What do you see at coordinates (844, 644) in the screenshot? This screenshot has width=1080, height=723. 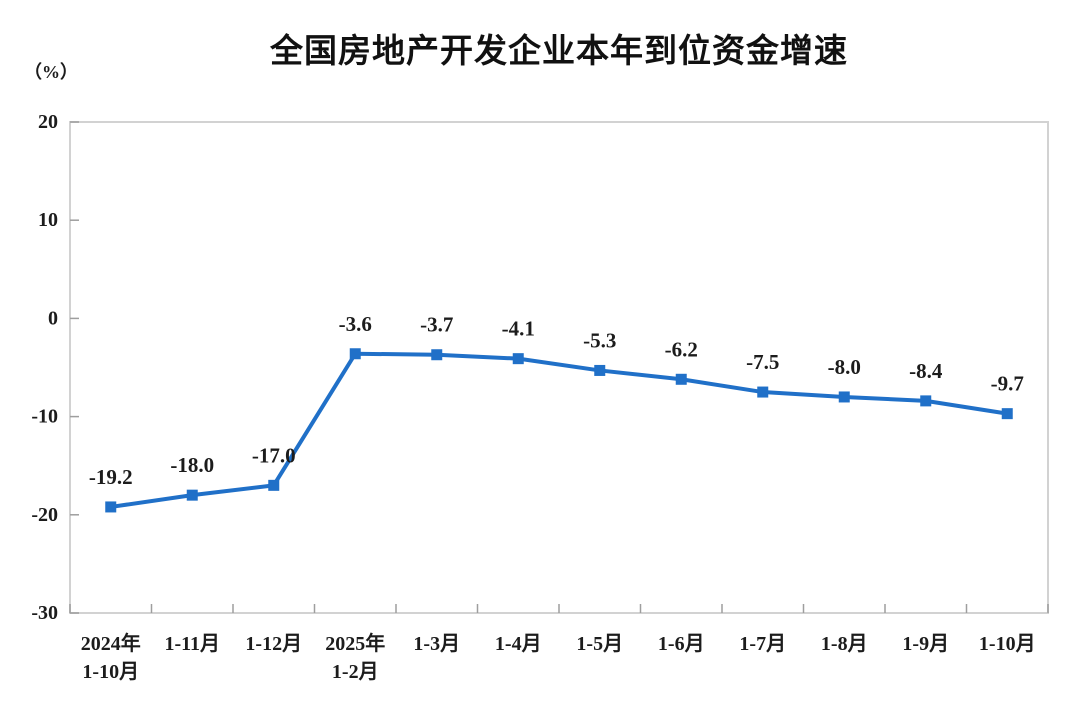 I see `x-axis-category-label: 1-8月` at bounding box center [844, 644].